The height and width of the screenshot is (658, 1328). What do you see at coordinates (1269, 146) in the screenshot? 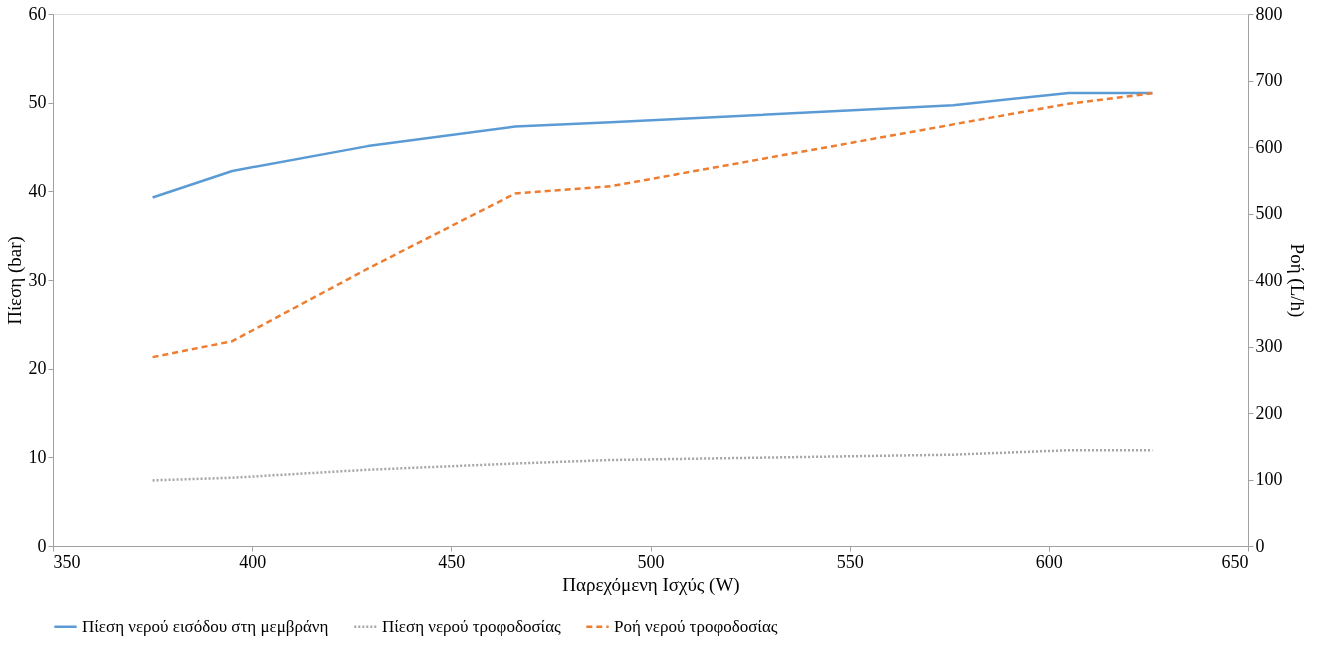
I see `y2-tick-label: 600` at bounding box center [1269, 146].